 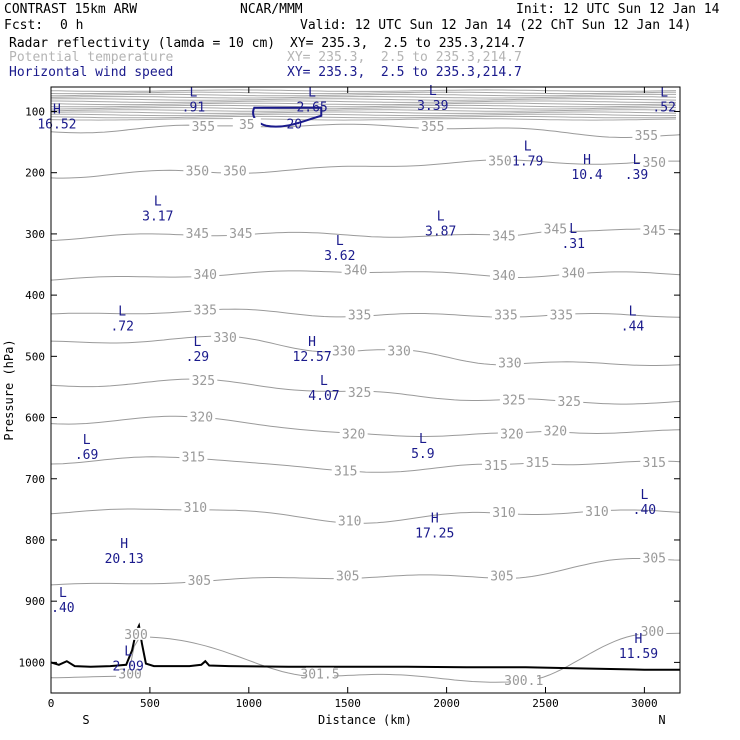 I want to click on x-tick-label: 1000, so click(x=249, y=703).